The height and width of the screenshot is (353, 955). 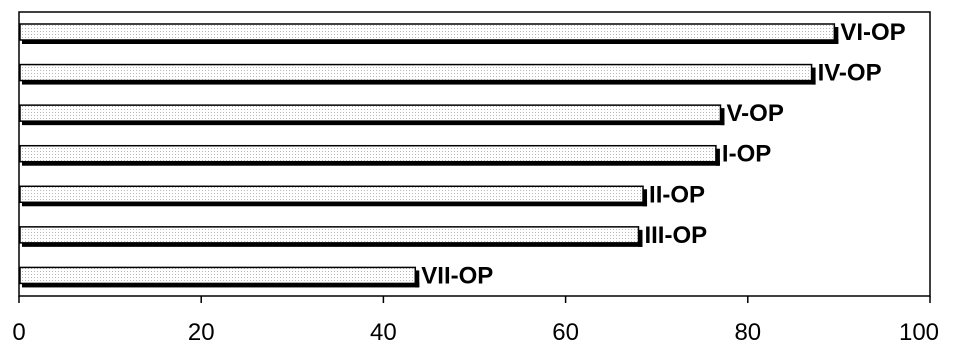 I want to click on x-tick-label: 60, so click(x=565, y=332).